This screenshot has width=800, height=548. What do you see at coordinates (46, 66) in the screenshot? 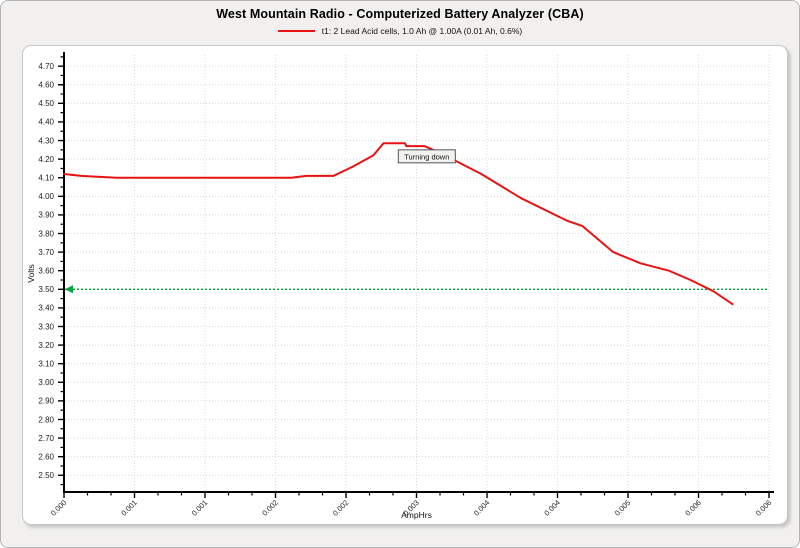
I see `y-tick-label: 4.70` at bounding box center [46, 66].